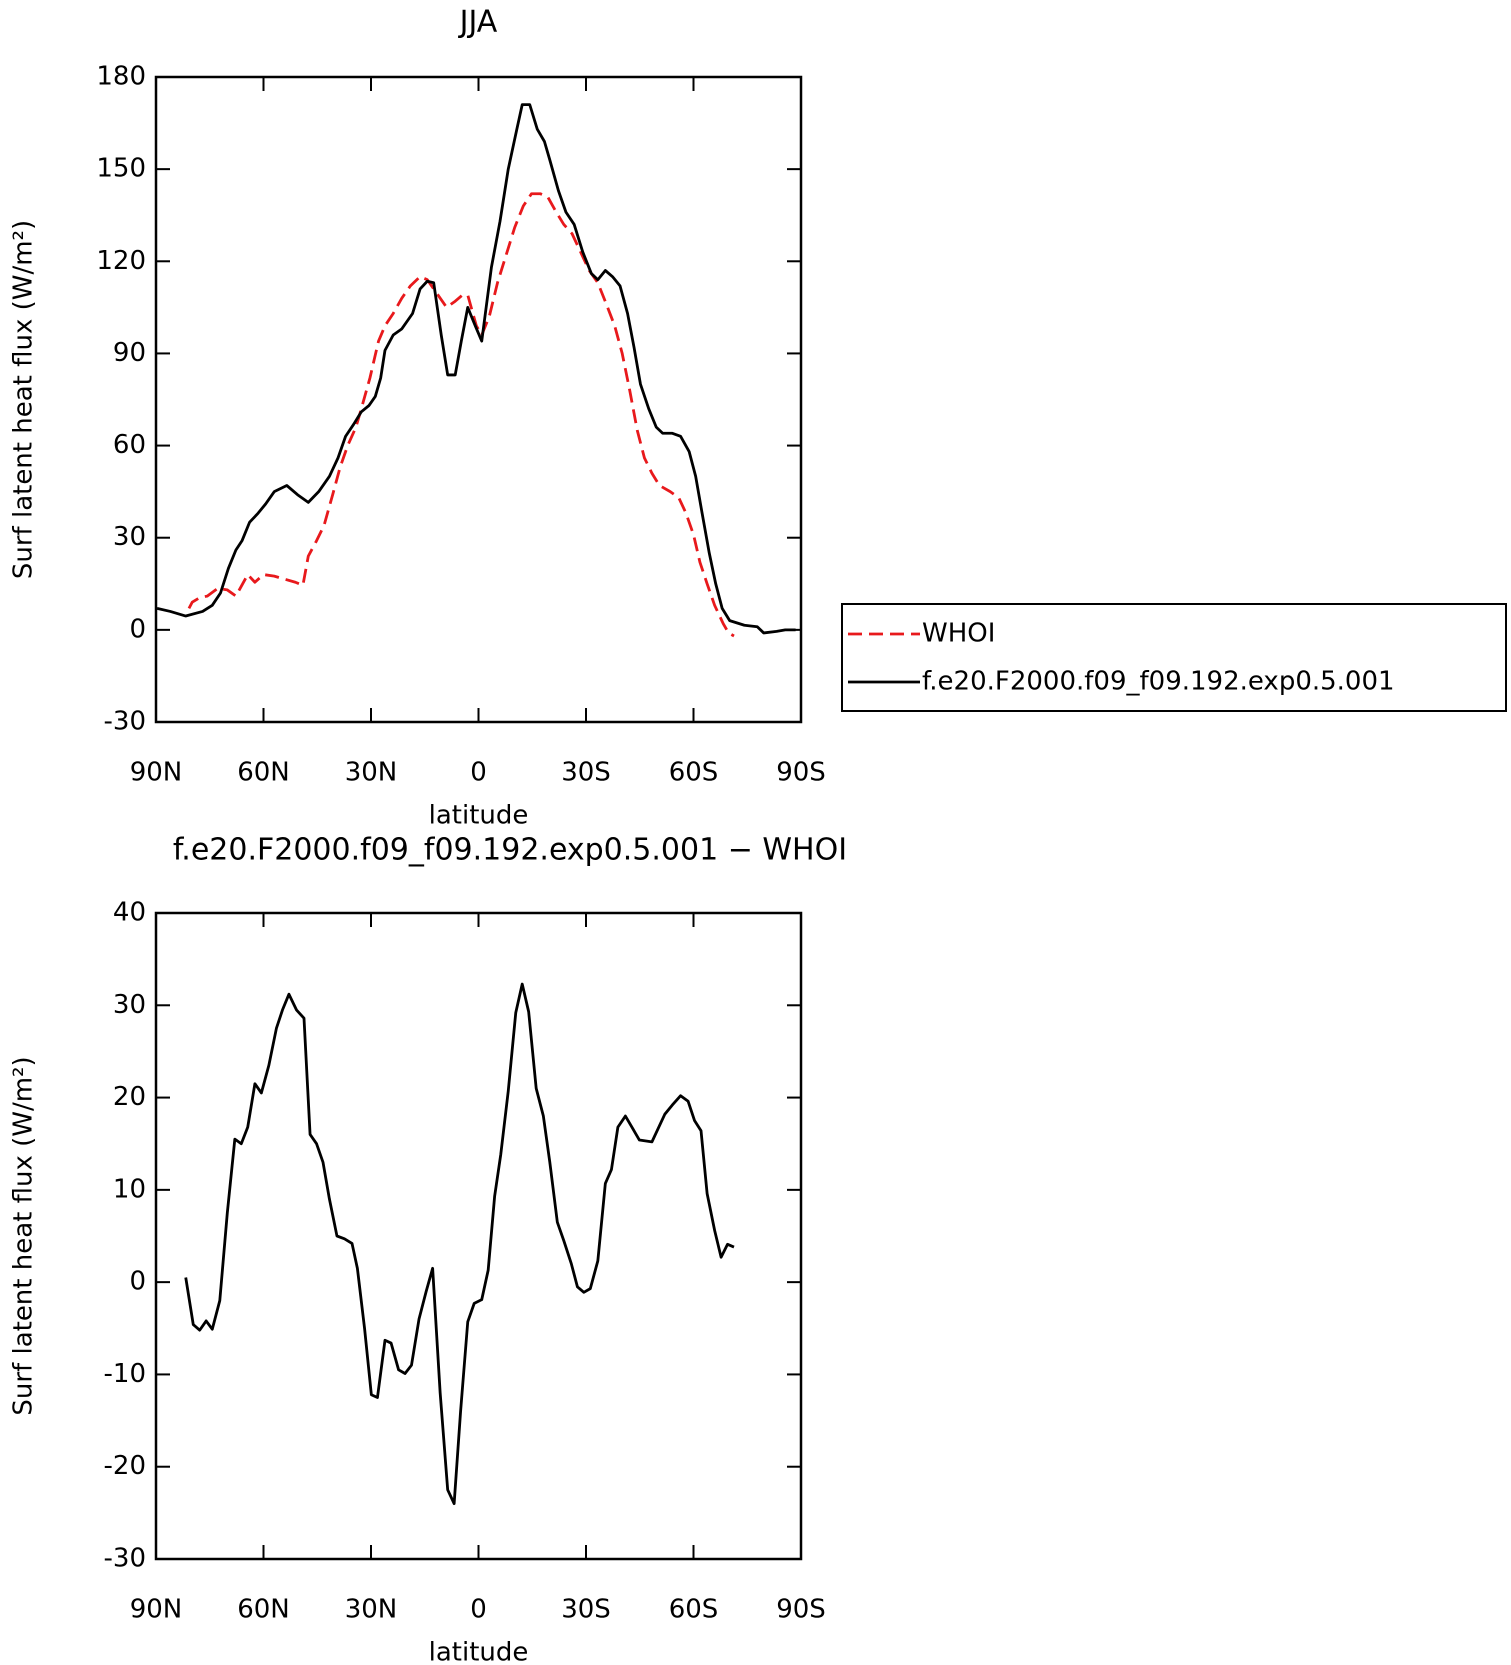  I want to click on legend-label: f.e20.F2000.f09_f09.192.exp0.5.001, so click(1158, 682).